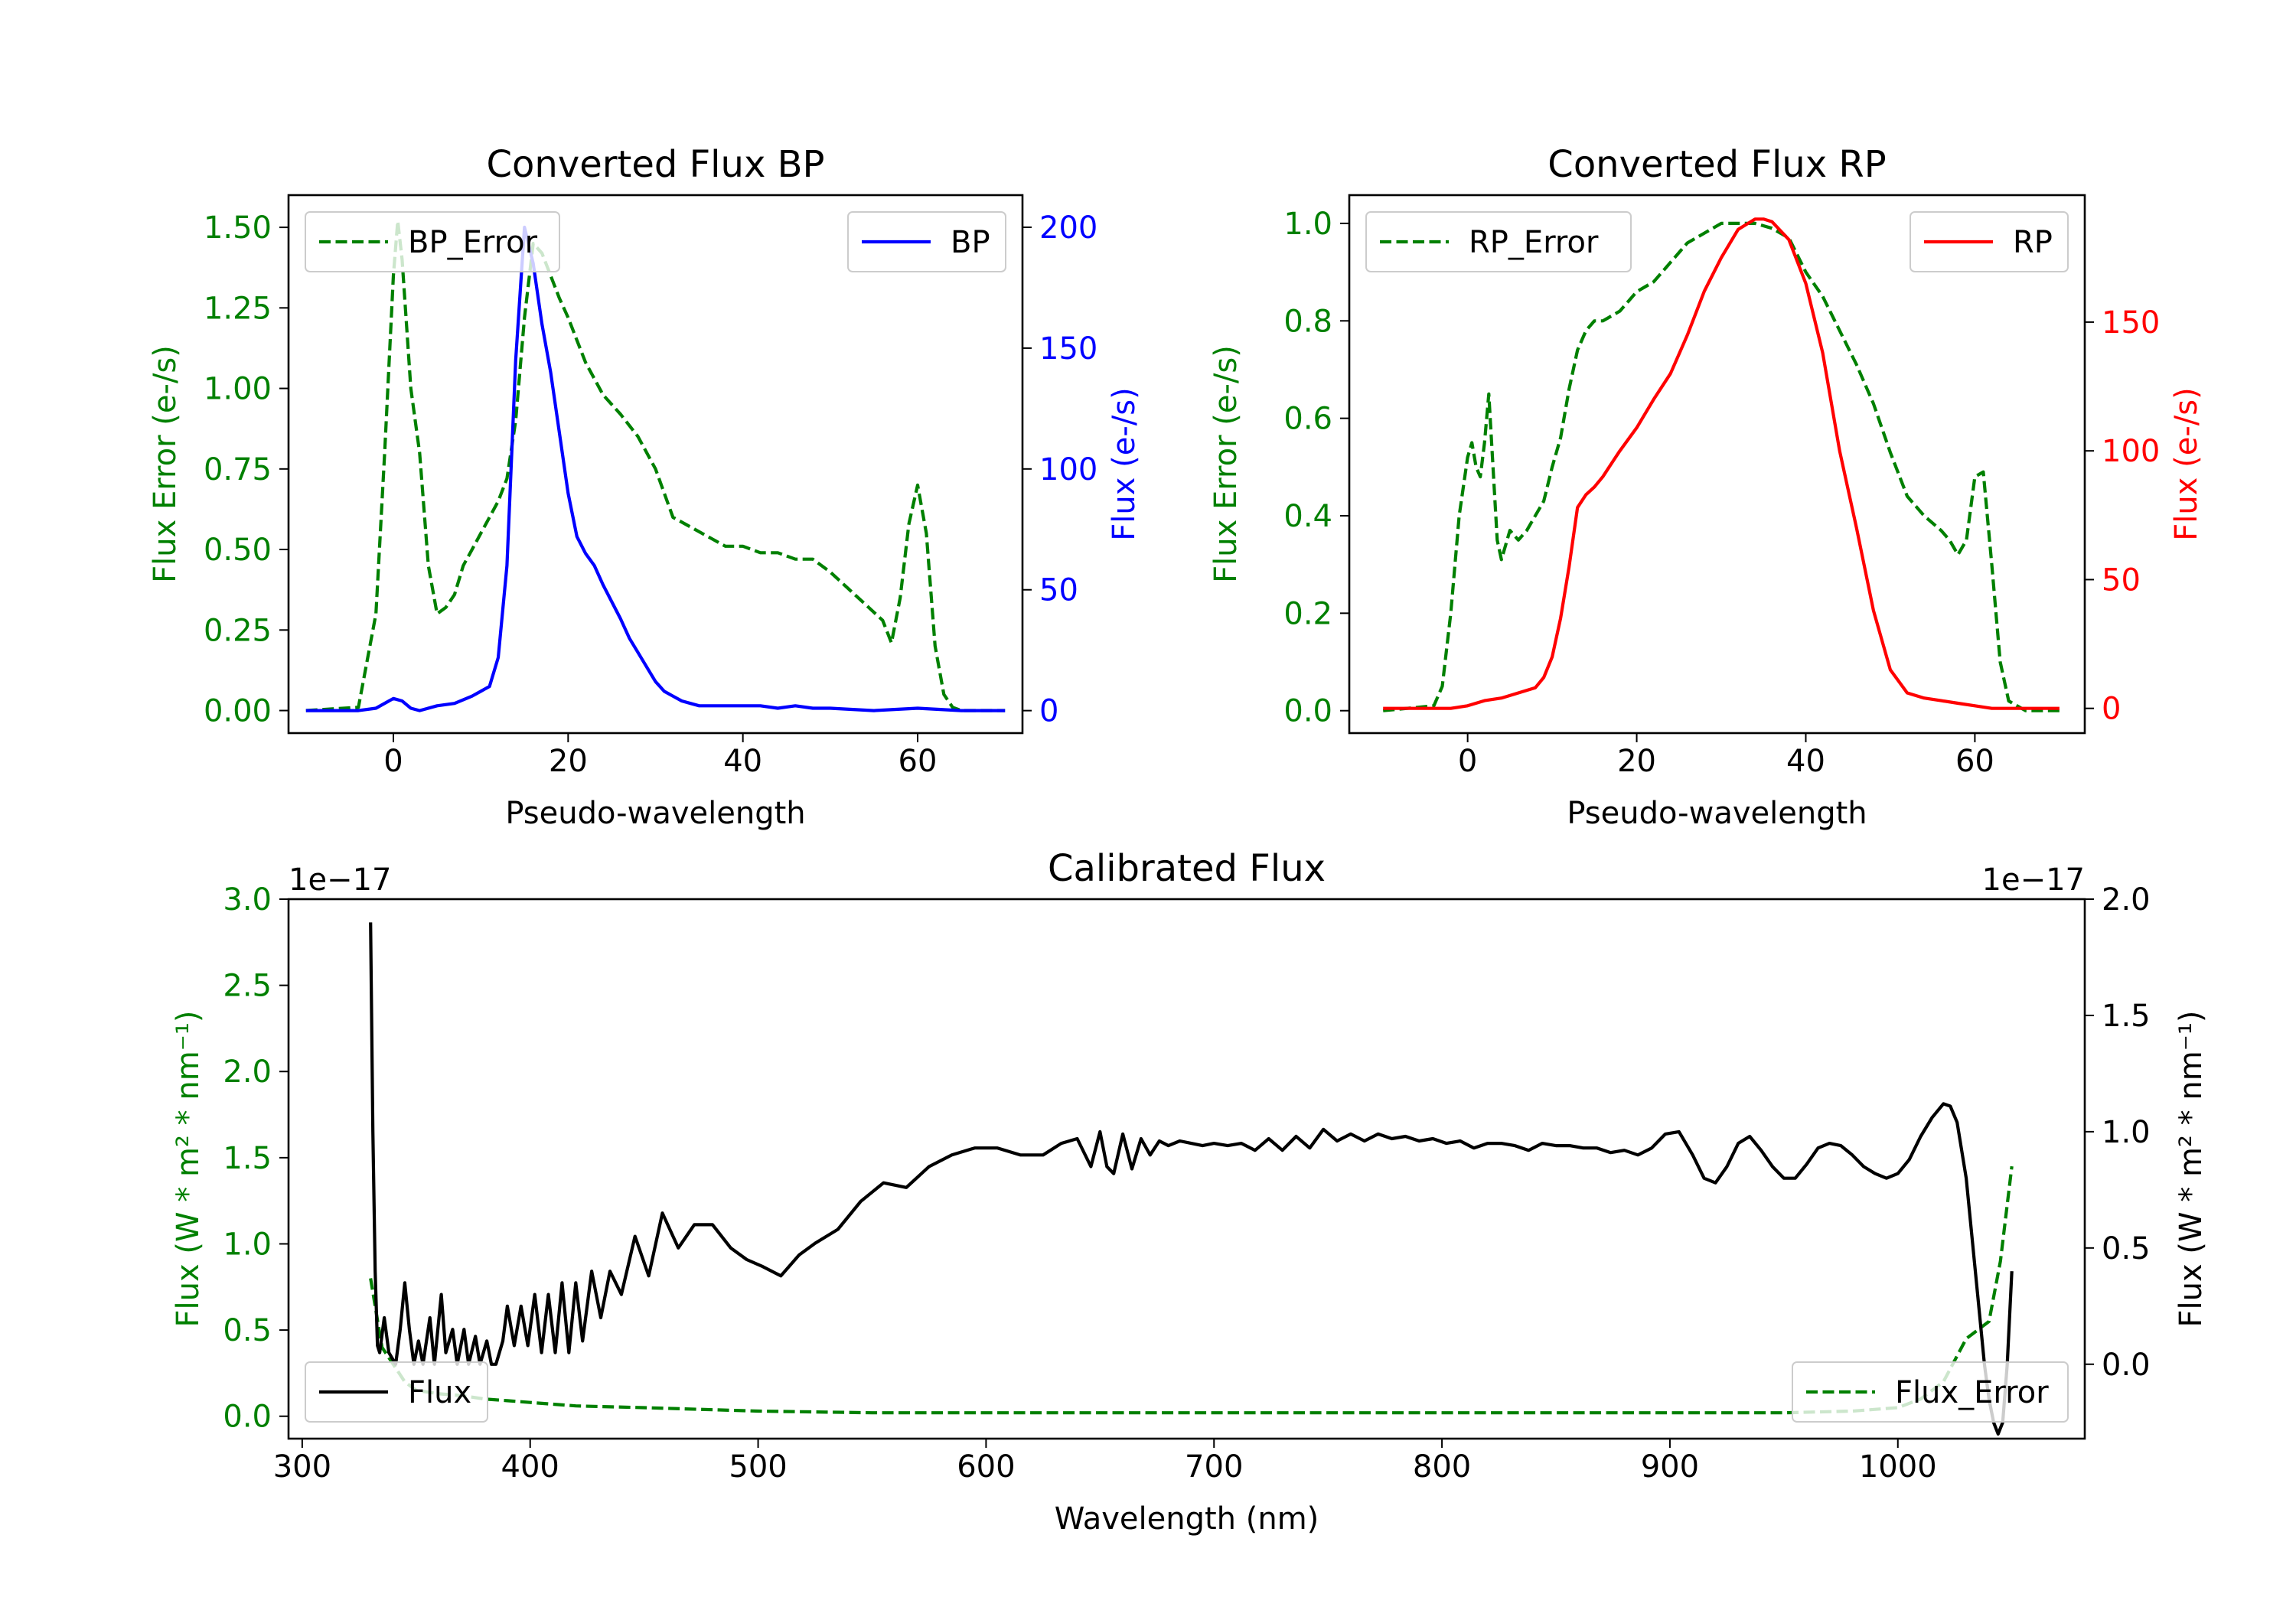 This screenshot has width=2296, height=1607. I want to click on x-tick-label: 900, so click(1670, 1467).